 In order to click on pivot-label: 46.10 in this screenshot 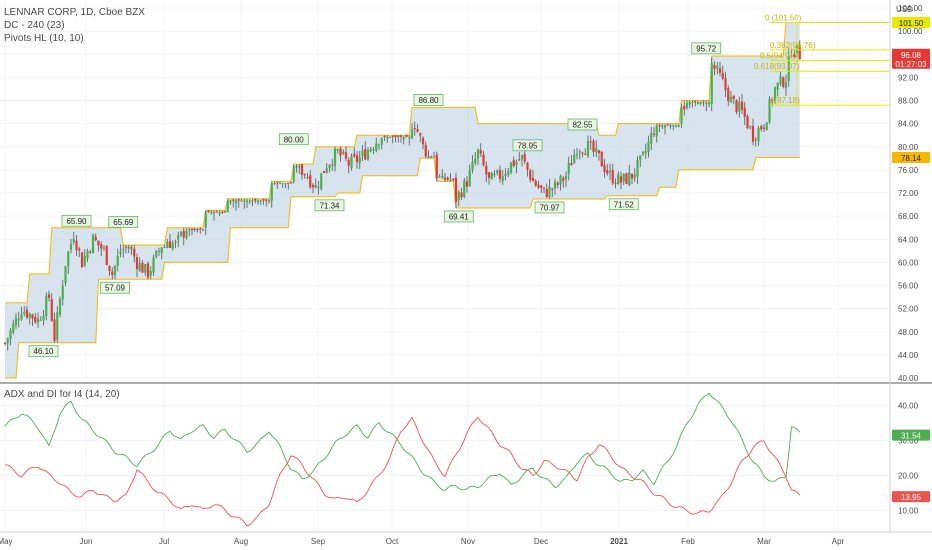, I will do `click(43, 351)`.